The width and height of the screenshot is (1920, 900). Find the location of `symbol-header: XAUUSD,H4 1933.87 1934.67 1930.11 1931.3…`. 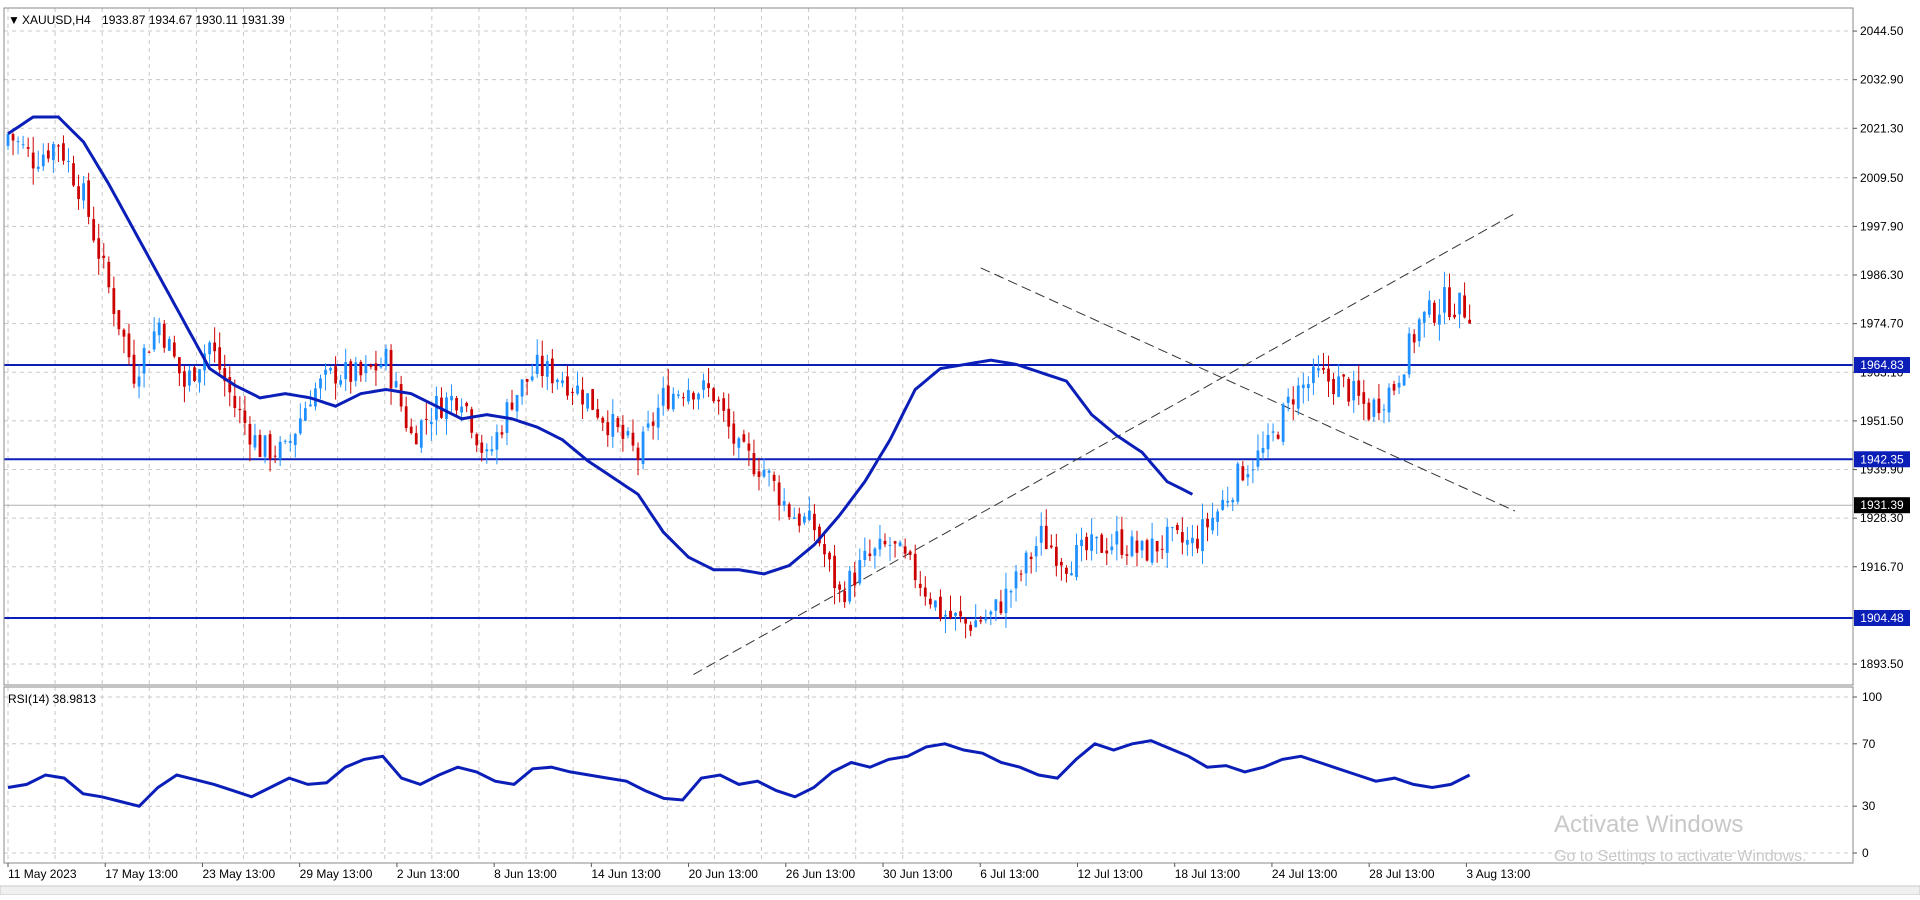

symbol-header: XAUUSD,H4 1933.87 1934.67 1930.11 1931.3… is located at coordinates (153, 20).